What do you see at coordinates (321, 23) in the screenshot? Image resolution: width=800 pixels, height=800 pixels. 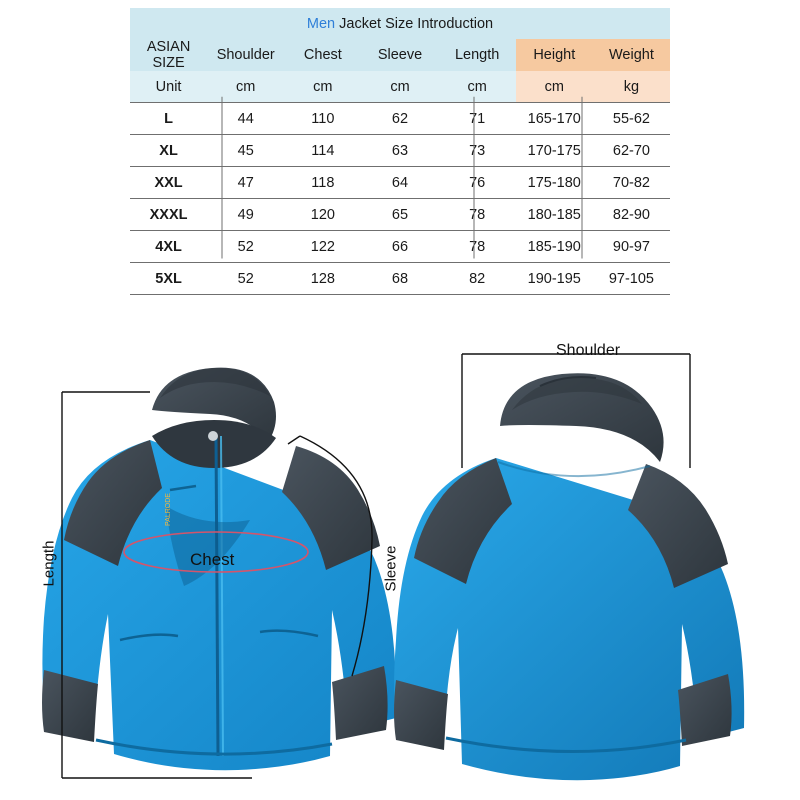 I see `table-title-highlight: Men` at bounding box center [321, 23].